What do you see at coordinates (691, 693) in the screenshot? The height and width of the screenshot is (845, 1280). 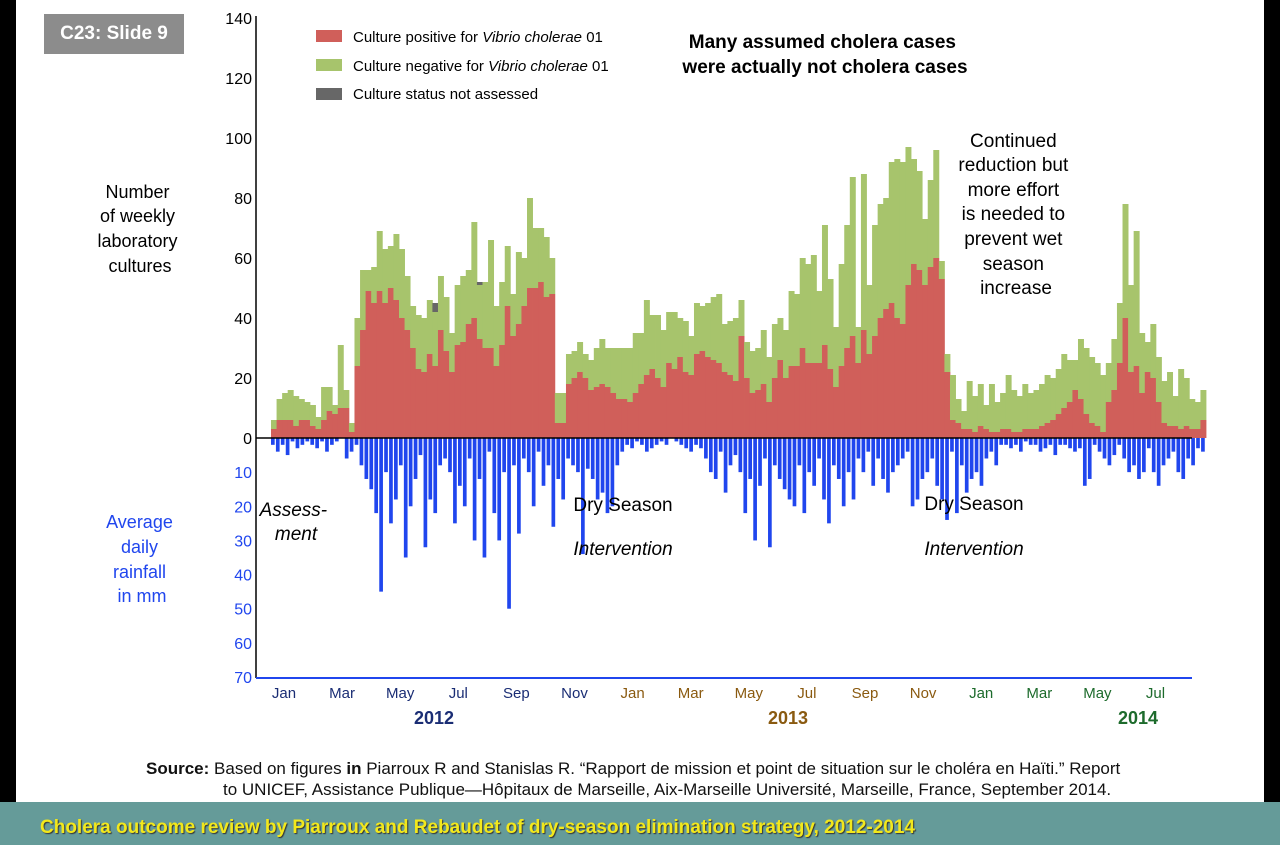 I see `month-tick-label: Mar` at bounding box center [691, 693].